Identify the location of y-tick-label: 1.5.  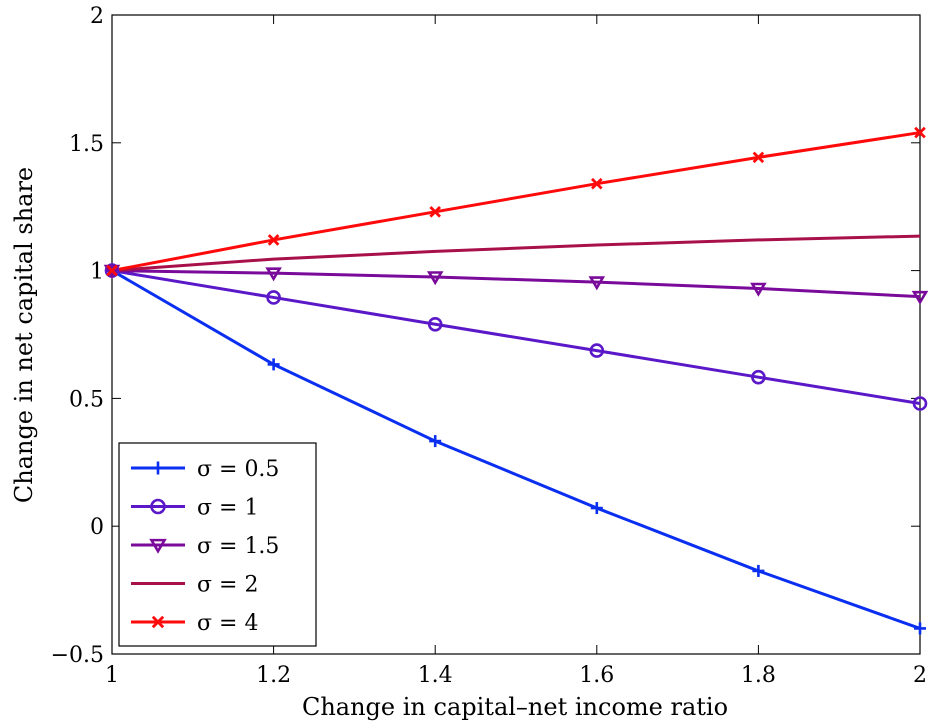
(86, 144).